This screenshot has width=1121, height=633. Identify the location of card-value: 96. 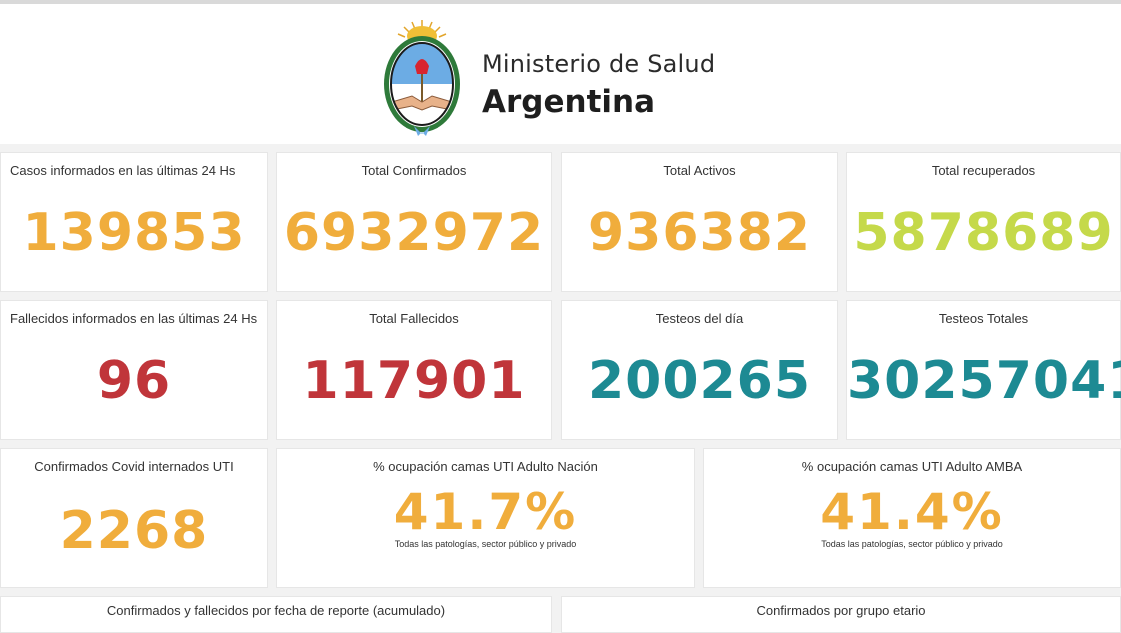
(134, 381).